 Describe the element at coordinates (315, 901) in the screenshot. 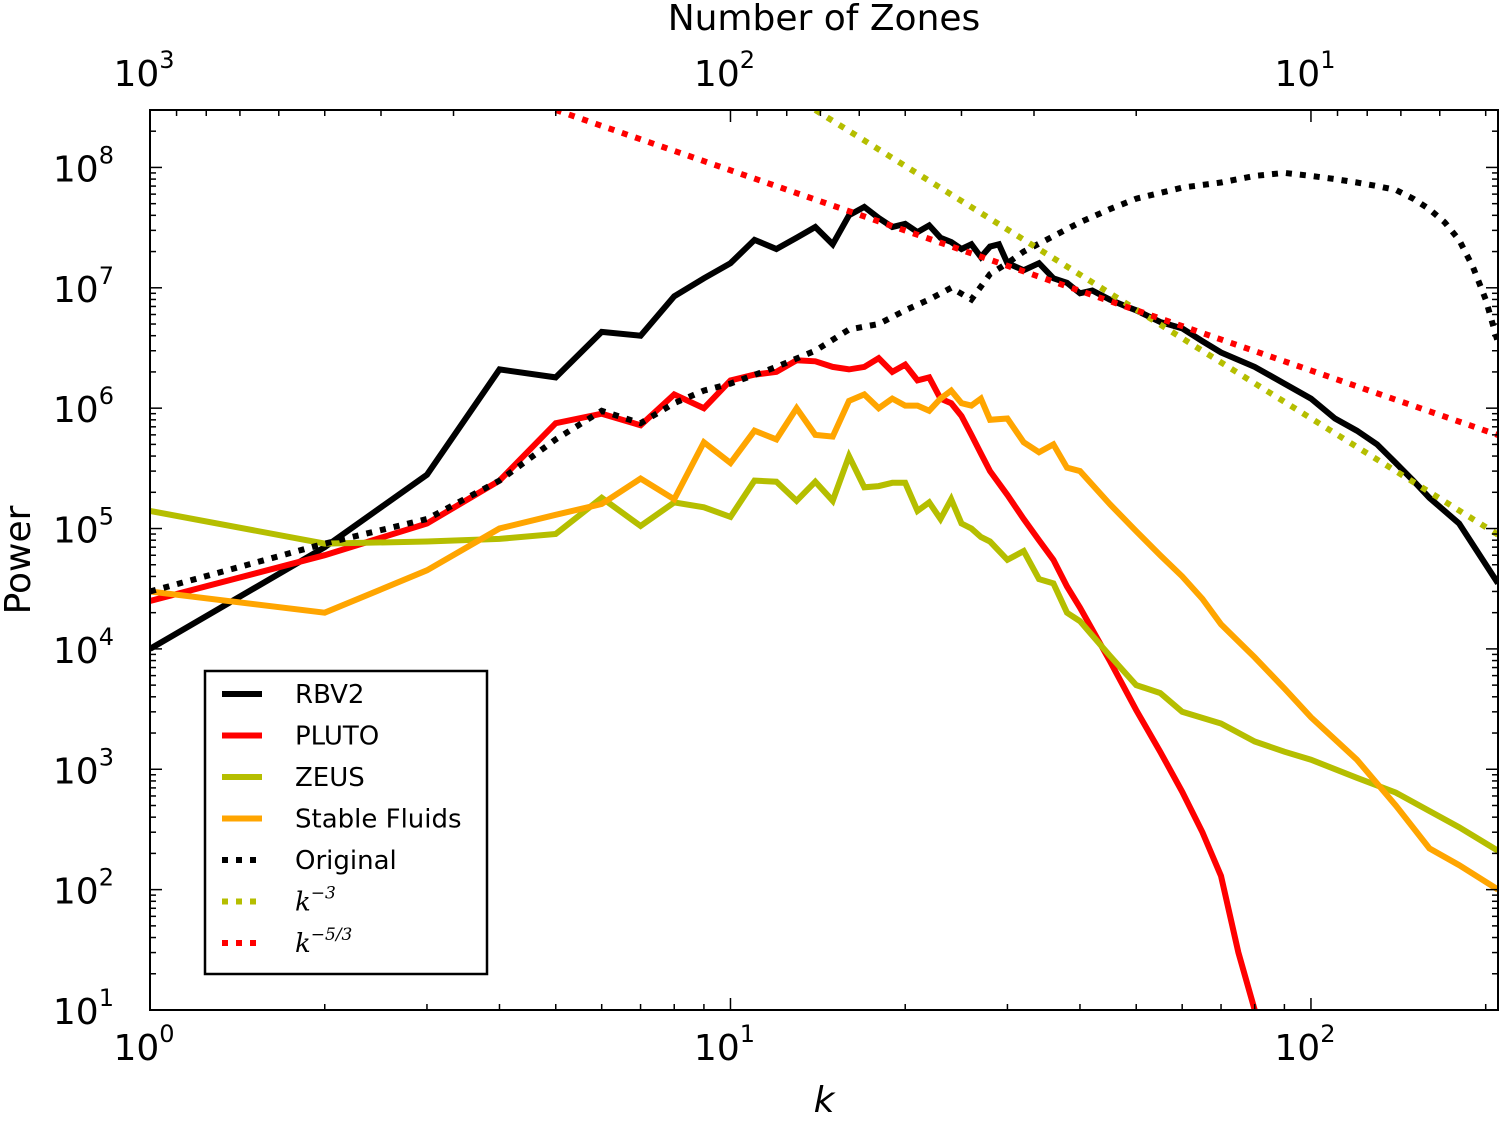

I see `legend-label-5: k−3` at that location.